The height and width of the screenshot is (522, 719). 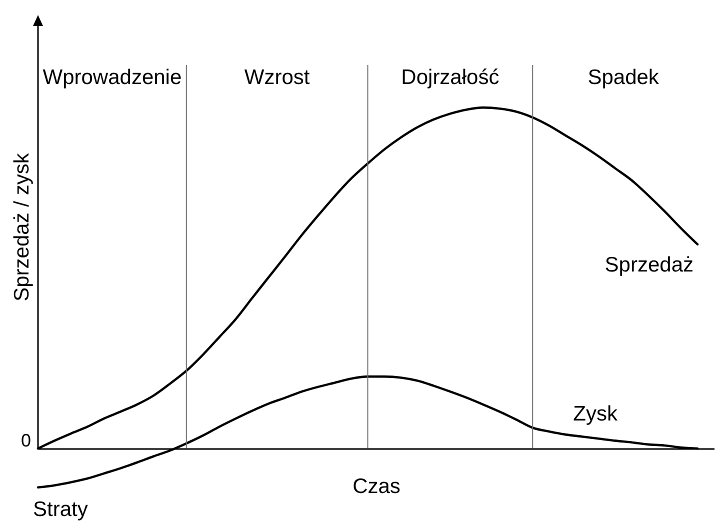 I want to click on series-label: Zysk, so click(x=595, y=414).